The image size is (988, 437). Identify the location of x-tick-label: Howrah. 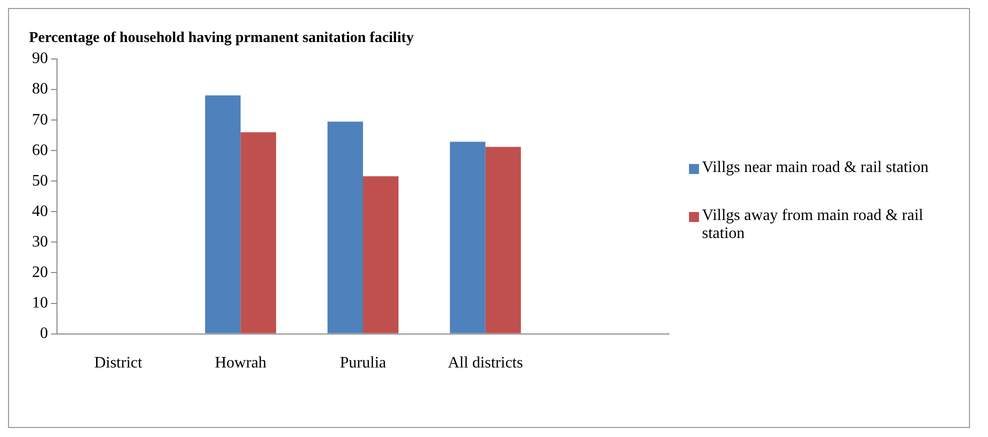
(240, 363).